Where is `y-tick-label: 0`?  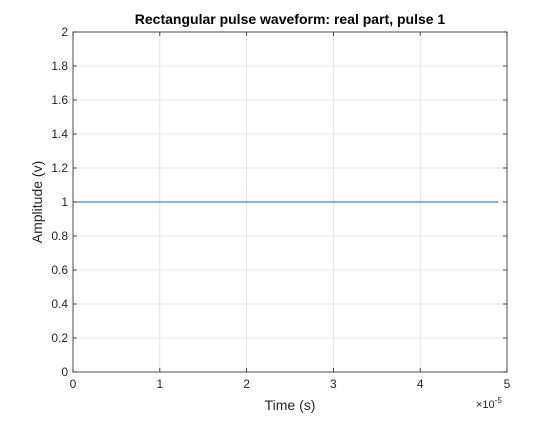 y-tick-label: 0 is located at coordinates (64, 372).